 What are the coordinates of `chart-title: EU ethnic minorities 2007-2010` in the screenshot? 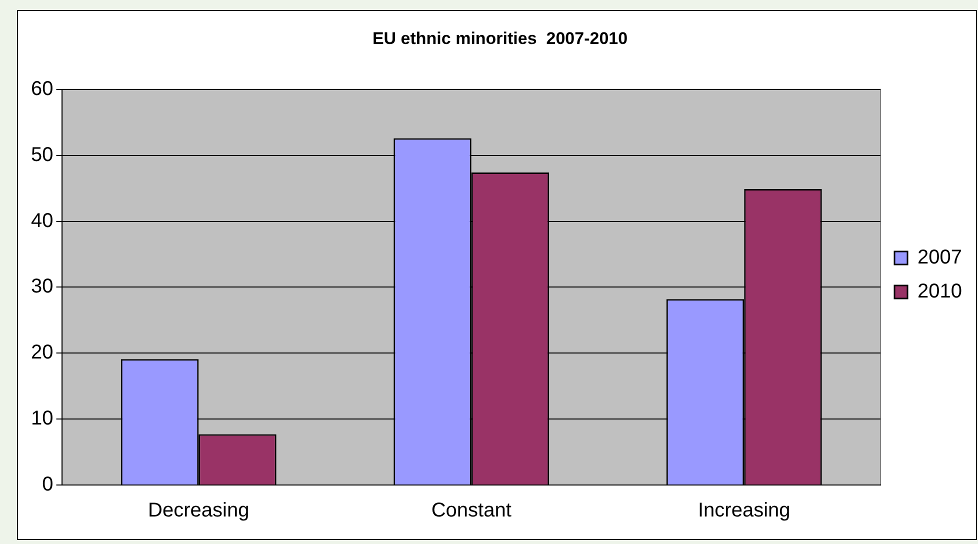 It's located at (500, 38).